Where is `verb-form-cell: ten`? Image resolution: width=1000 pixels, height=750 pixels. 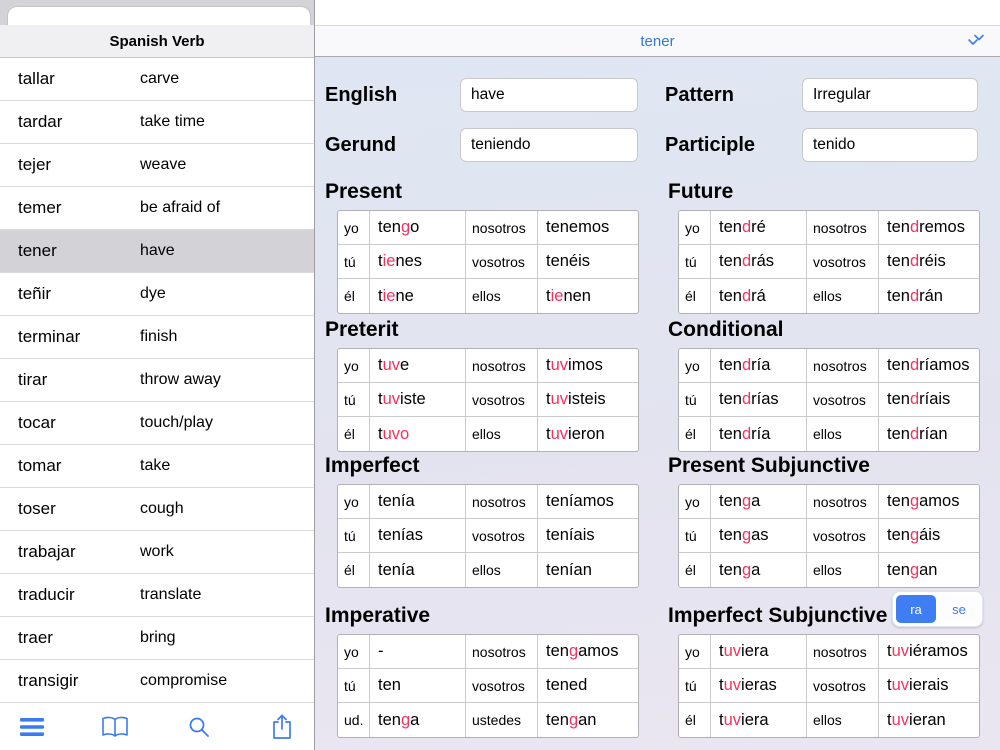
verb-form-cell: ten is located at coordinates (418, 686).